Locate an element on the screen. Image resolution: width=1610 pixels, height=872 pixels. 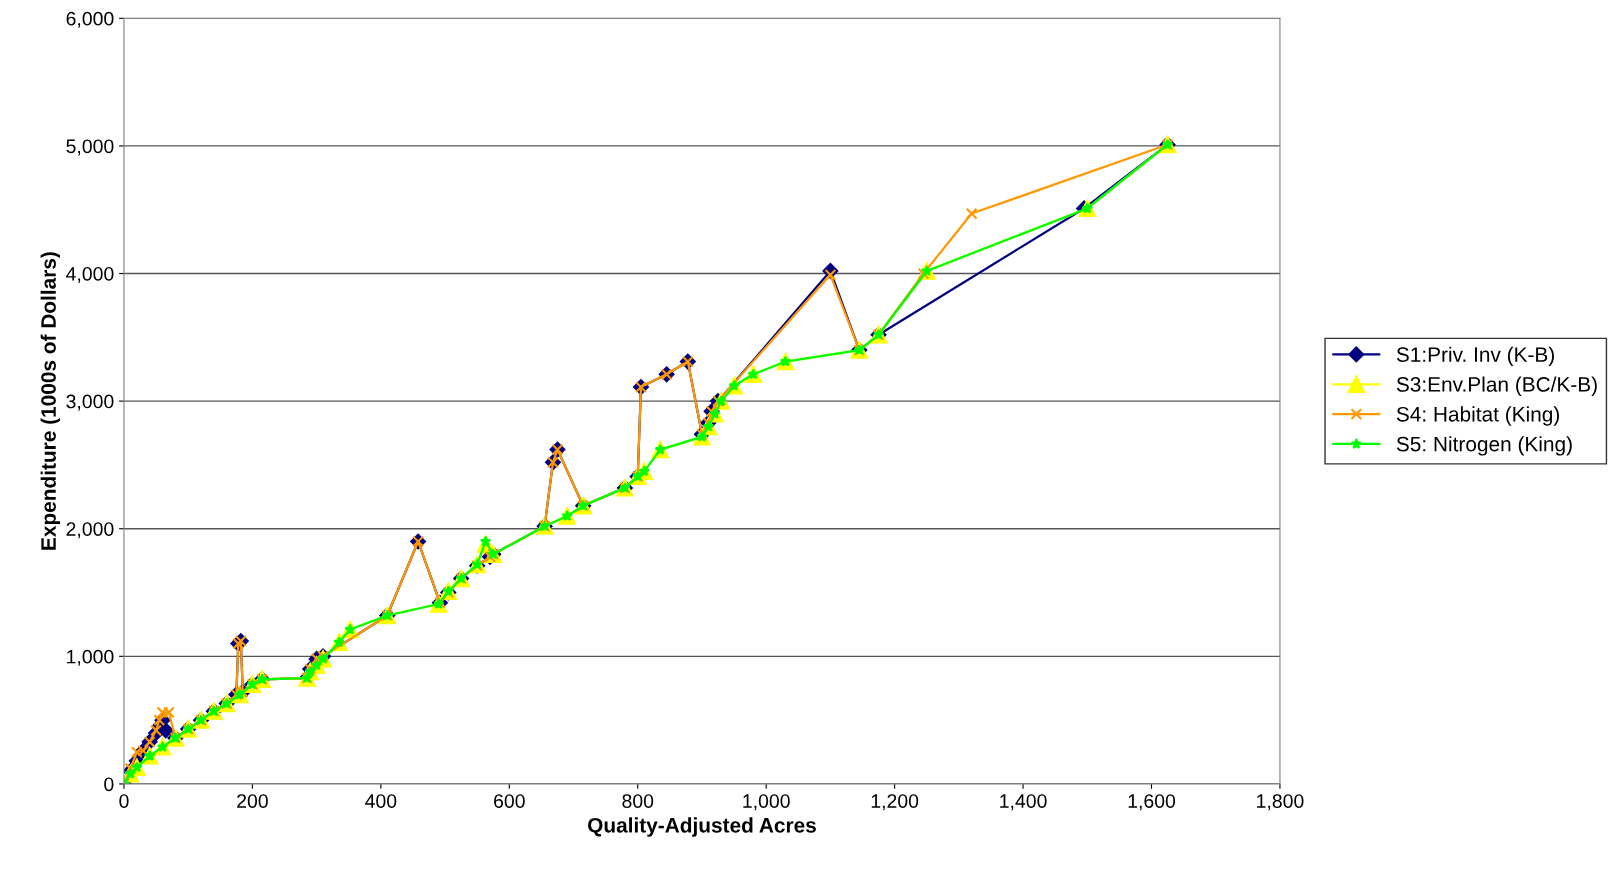
y-tick-label: 3,000 is located at coordinates (90, 402).